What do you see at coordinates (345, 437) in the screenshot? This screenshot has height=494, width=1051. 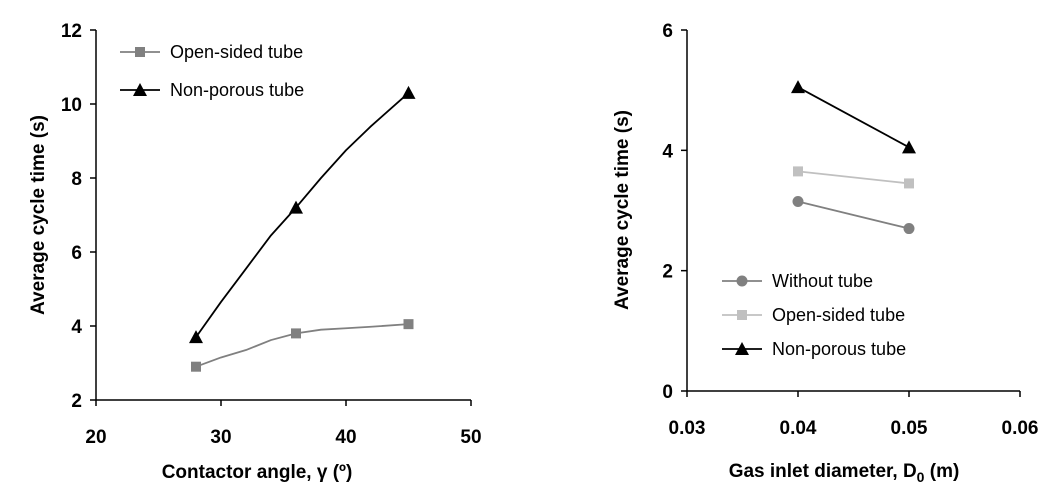 I see `left-x-tick-label: 40` at bounding box center [345, 437].